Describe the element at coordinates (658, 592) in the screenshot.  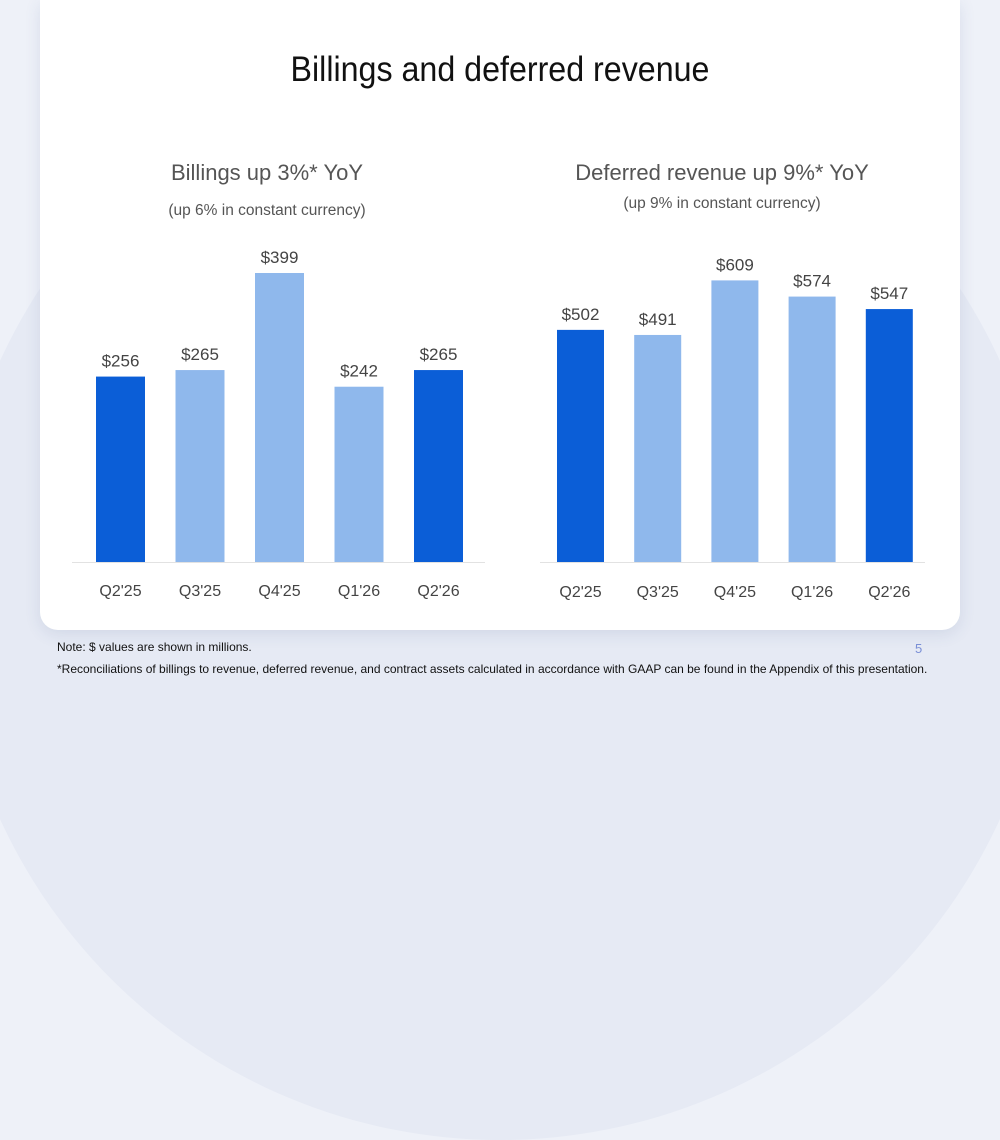
I see `deferred-revenue-category-label: Q3'25` at that location.